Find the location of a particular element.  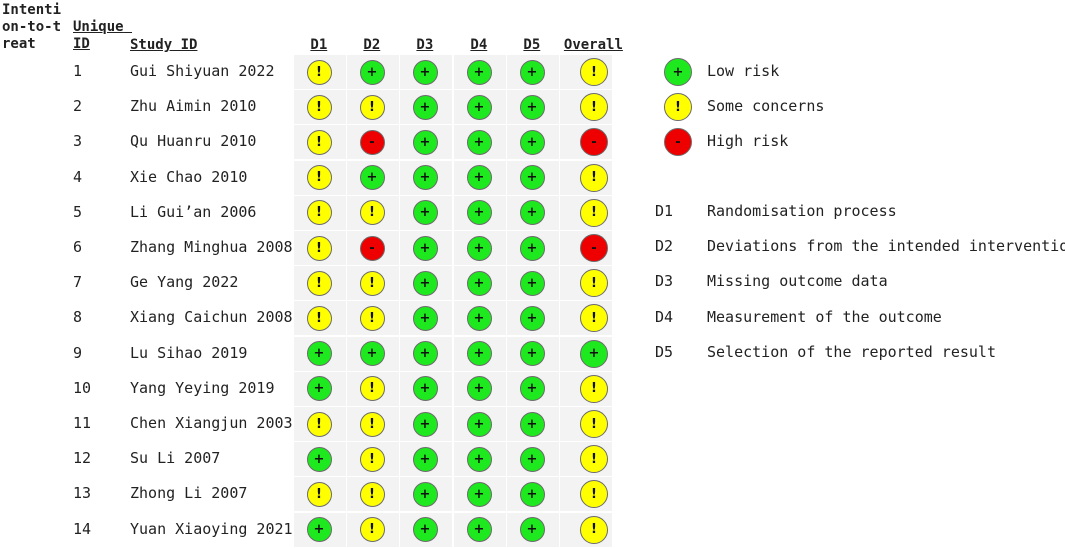

row-unique-id: 13 is located at coordinates (82, 493).